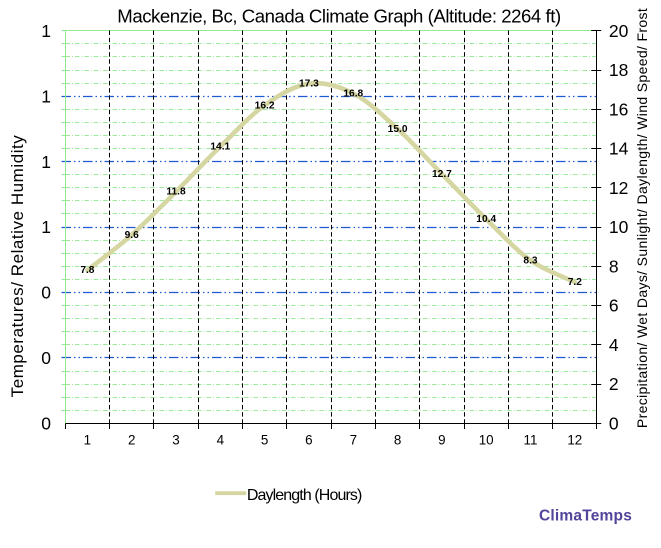 This screenshot has height=548, width=661. I want to click on svg-text: 18, so click(618, 70).